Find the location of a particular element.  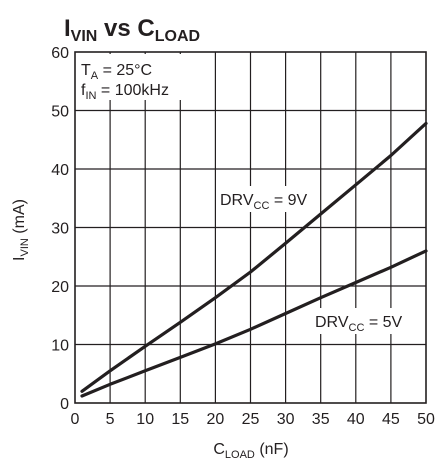

x-tick-labels: 0 5 10 15 20 25 30 35 40 45 50 is located at coordinates (253, 419).